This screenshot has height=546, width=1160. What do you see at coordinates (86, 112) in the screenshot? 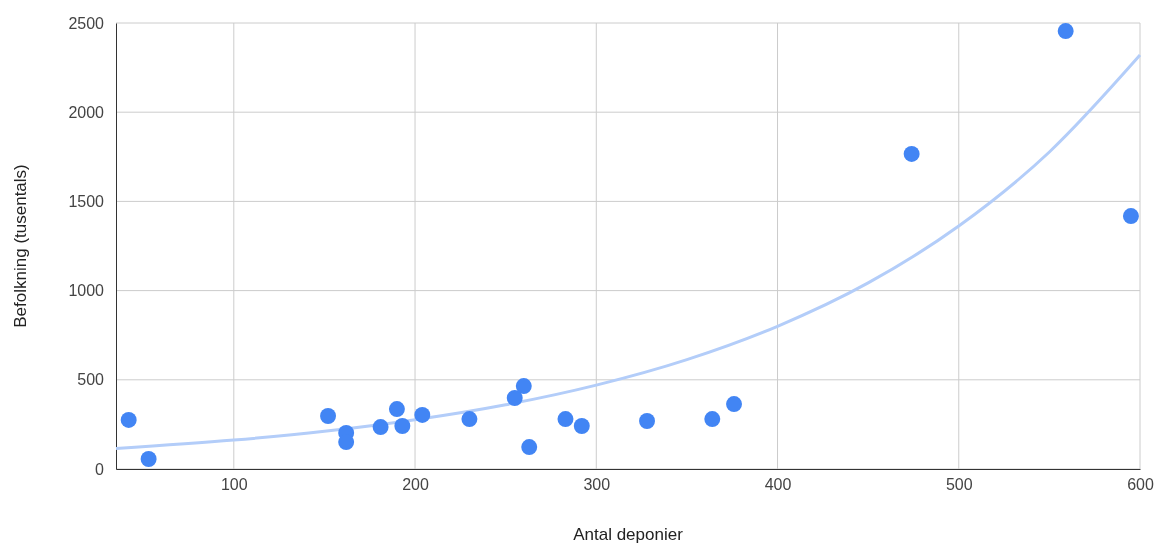
I see `y-tick-label: 2000` at bounding box center [86, 112].